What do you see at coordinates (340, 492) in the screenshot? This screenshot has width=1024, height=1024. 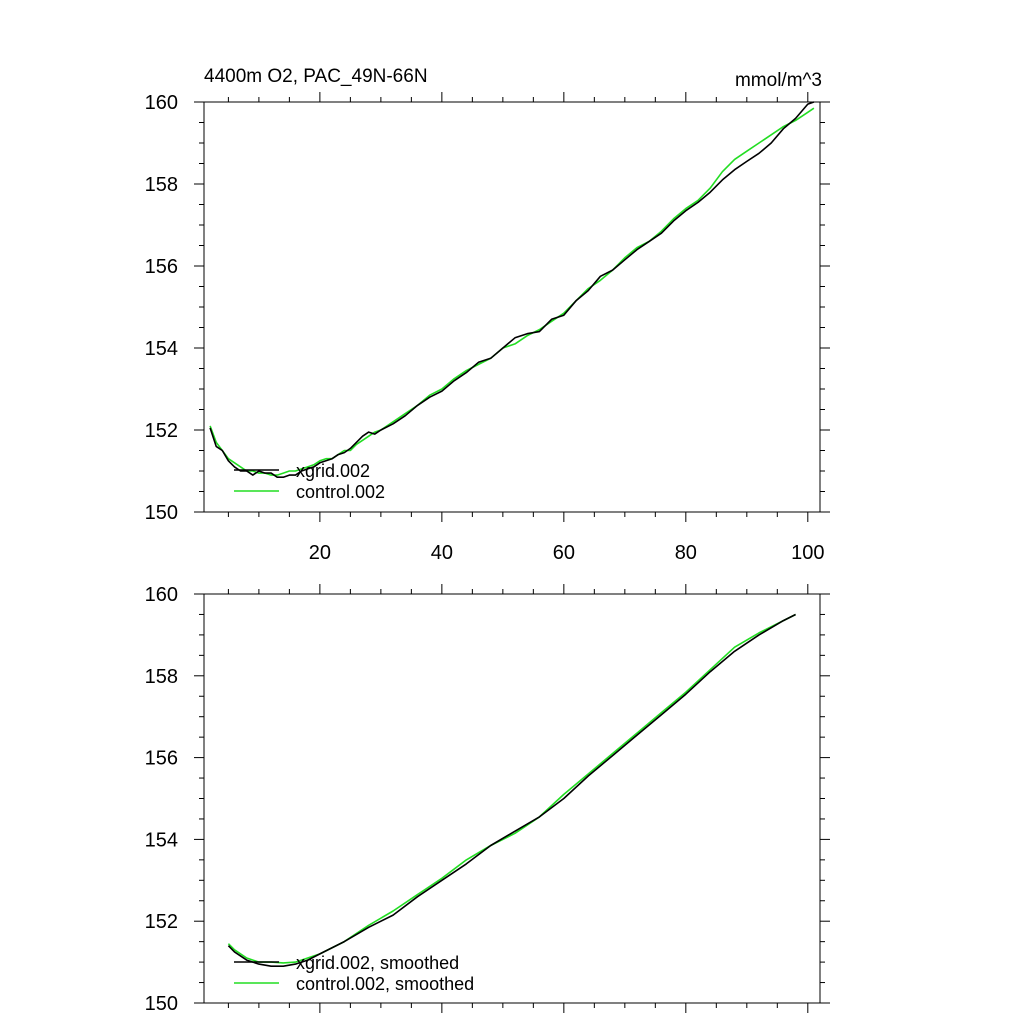 I see `legend-label: control.002` at bounding box center [340, 492].